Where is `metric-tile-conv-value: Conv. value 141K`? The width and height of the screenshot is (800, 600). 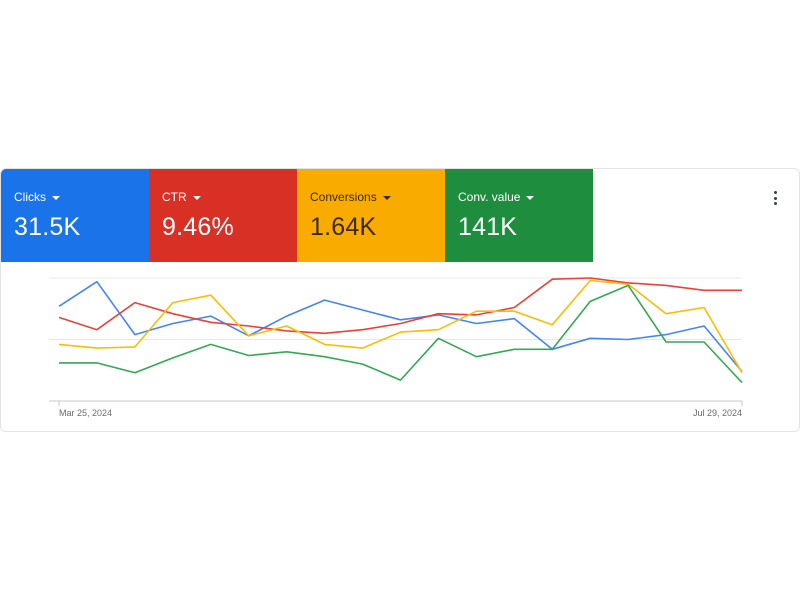
metric-tile-conv-value: Conv. value 141K is located at coordinates (519, 215).